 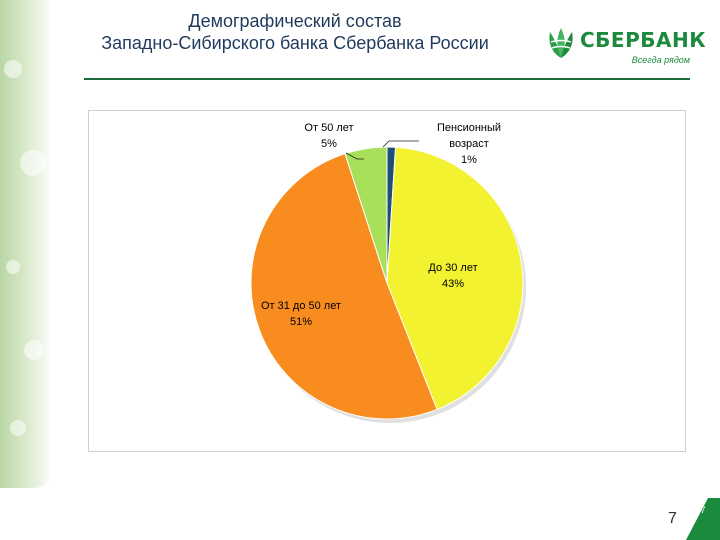 What do you see at coordinates (703, 510) in the screenshot?
I see `page-corner-number: 7` at bounding box center [703, 510].